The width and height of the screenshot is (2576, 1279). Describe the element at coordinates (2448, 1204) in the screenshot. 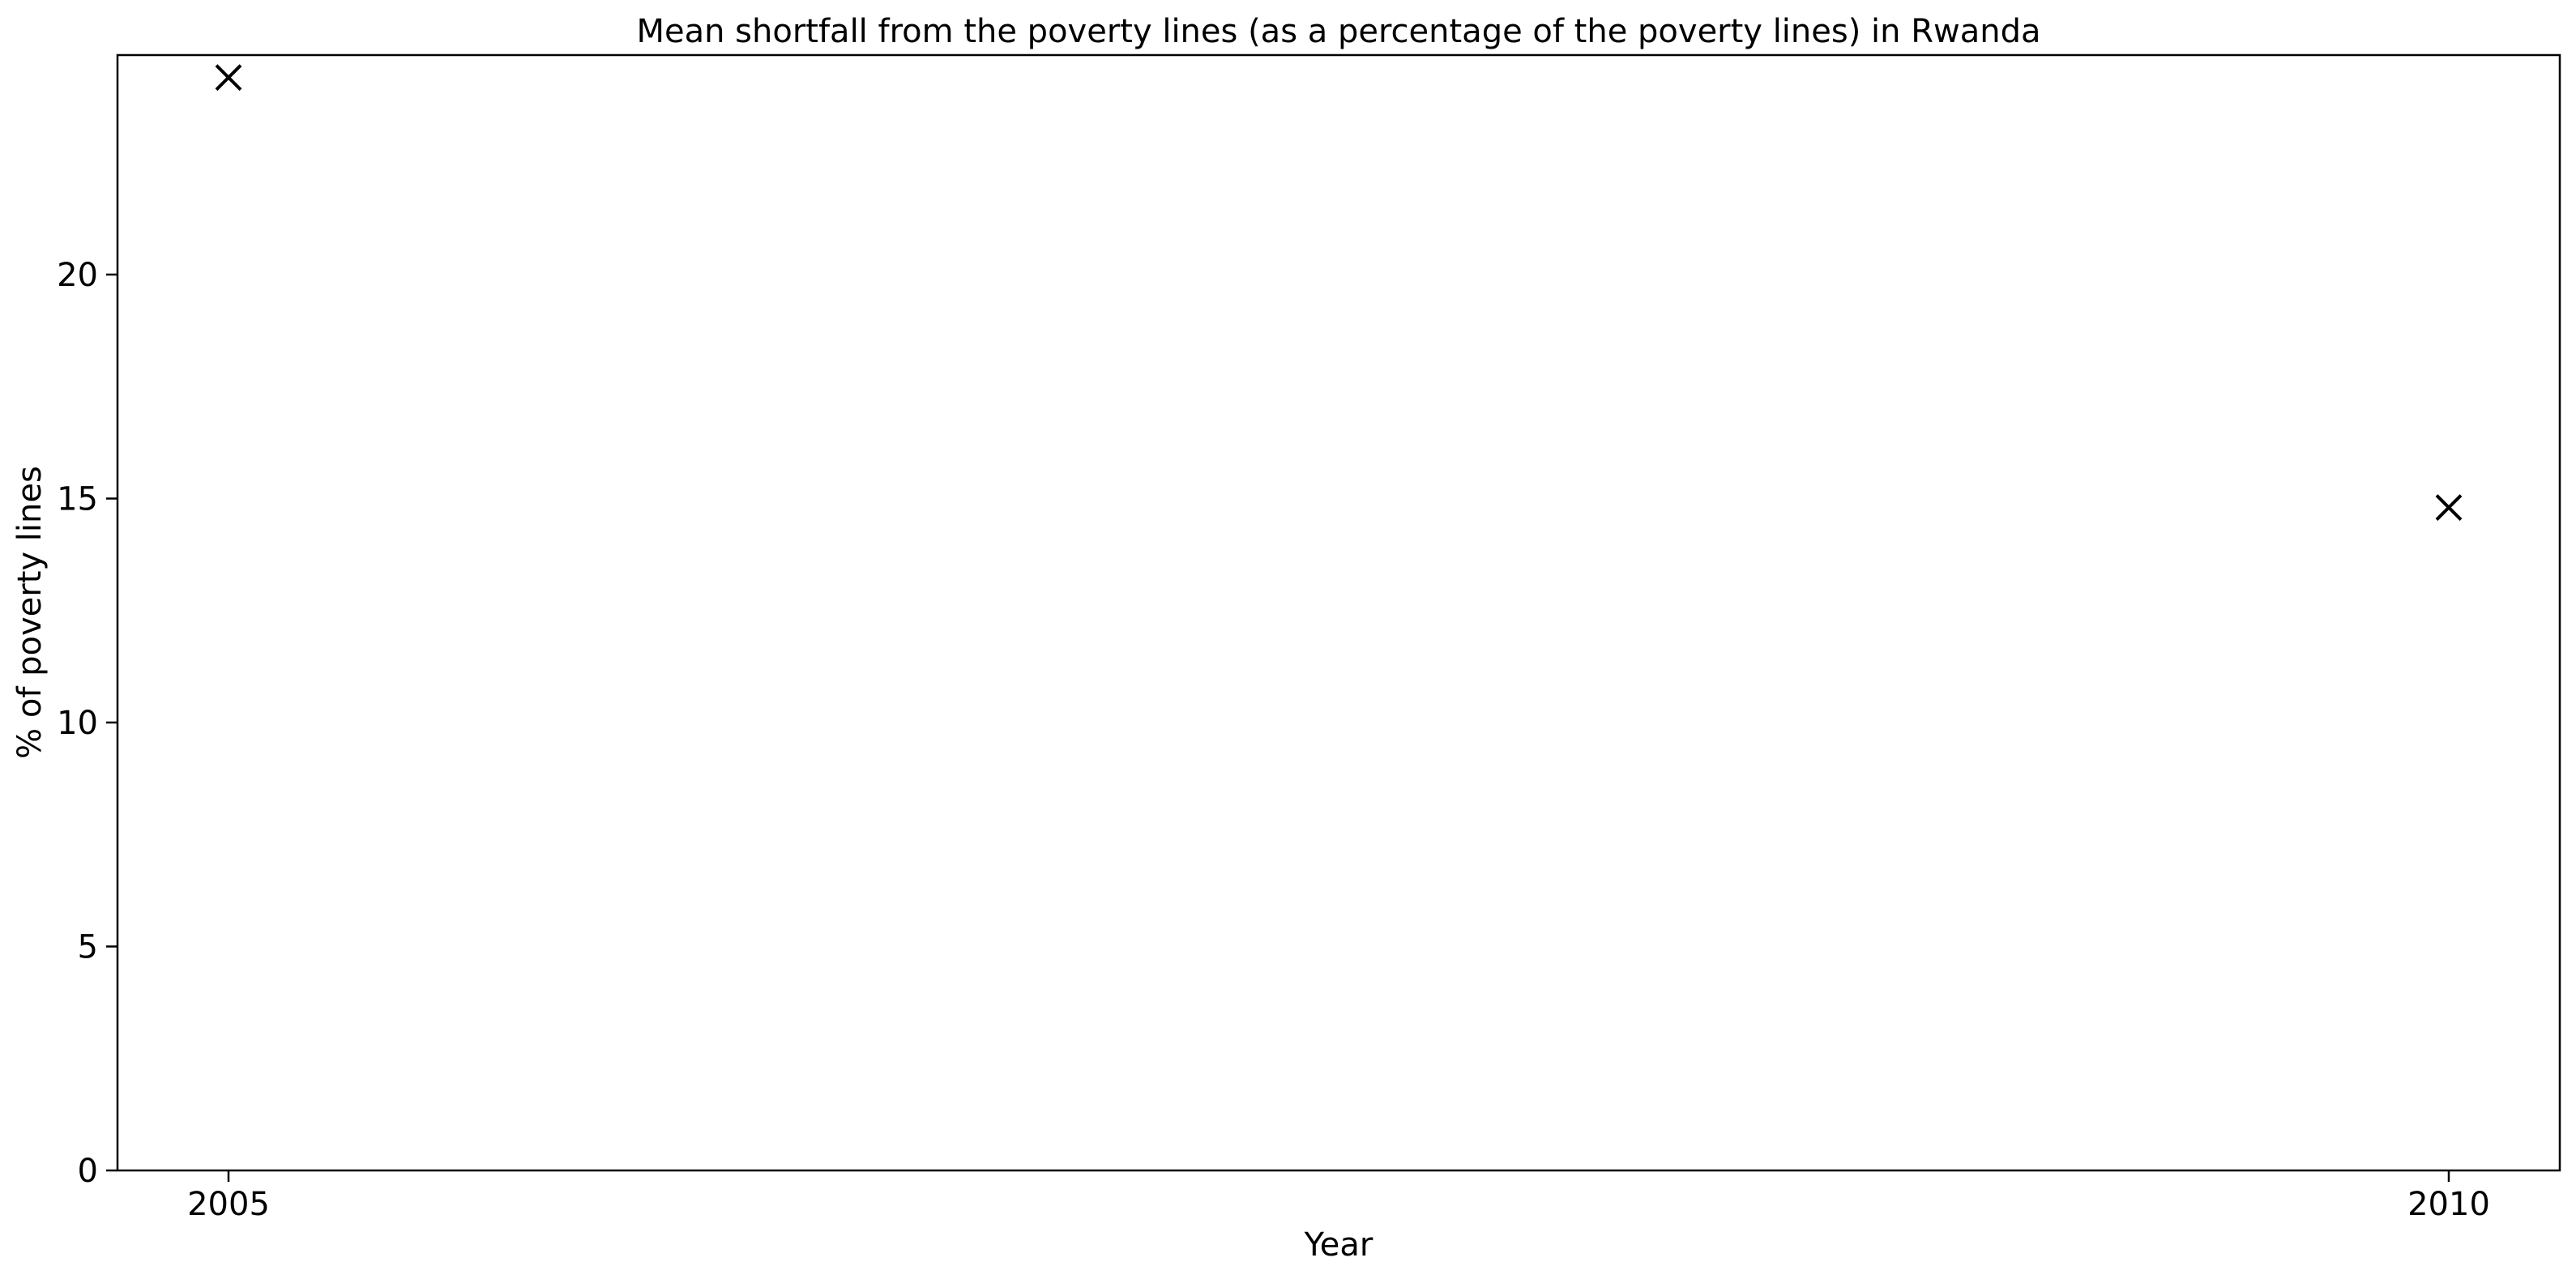

I see `x-tick-label-2010: 2010` at that location.